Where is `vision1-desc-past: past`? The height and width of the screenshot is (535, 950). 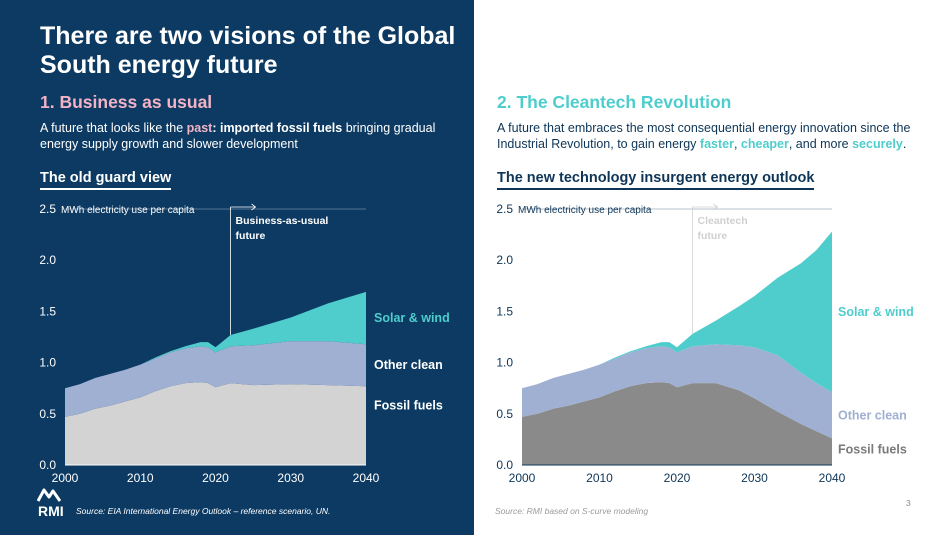 vision1-desc-past: past is located at coordinates (199, 128).